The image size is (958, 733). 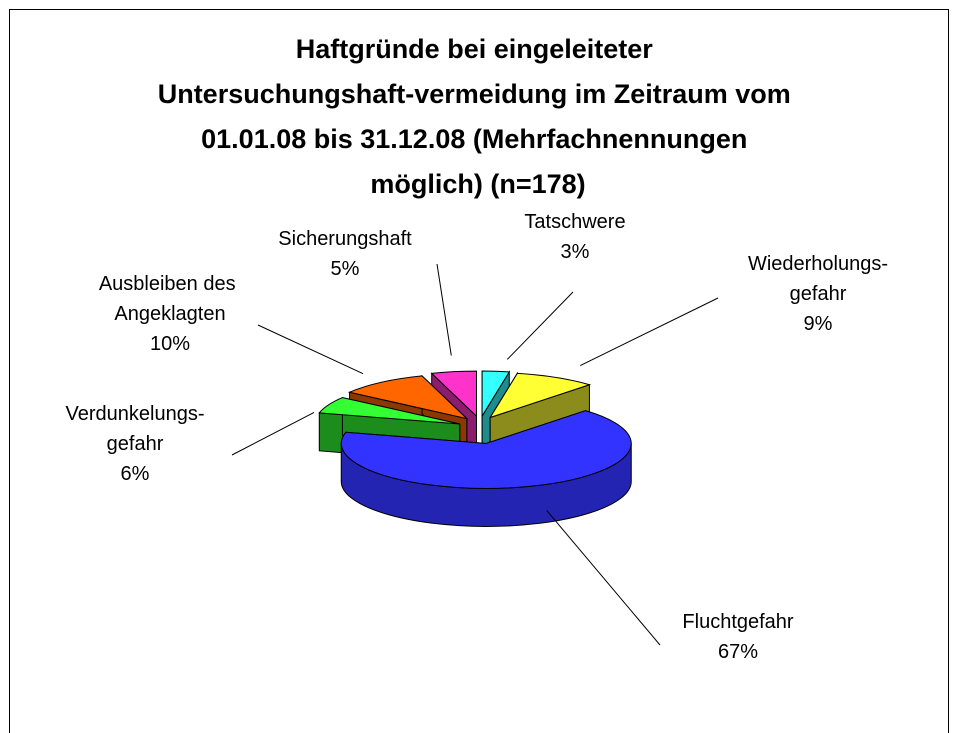 What do you see at coordinates (135, 429) in the screenshot?
I see `slice-label: Verdunkelungs-gefahr` at bounding box center [135, 429].